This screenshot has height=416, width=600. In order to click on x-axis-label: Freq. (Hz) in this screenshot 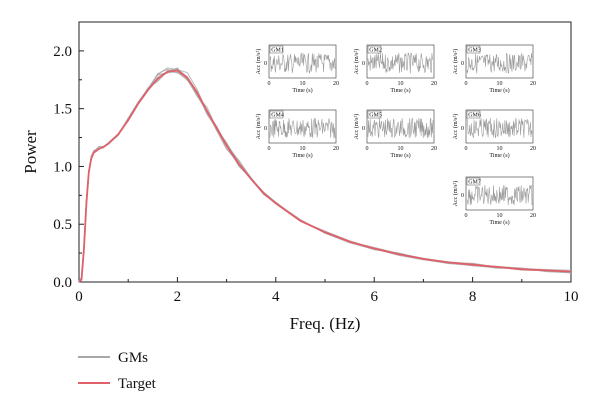, I will do `click(325, 323)`.